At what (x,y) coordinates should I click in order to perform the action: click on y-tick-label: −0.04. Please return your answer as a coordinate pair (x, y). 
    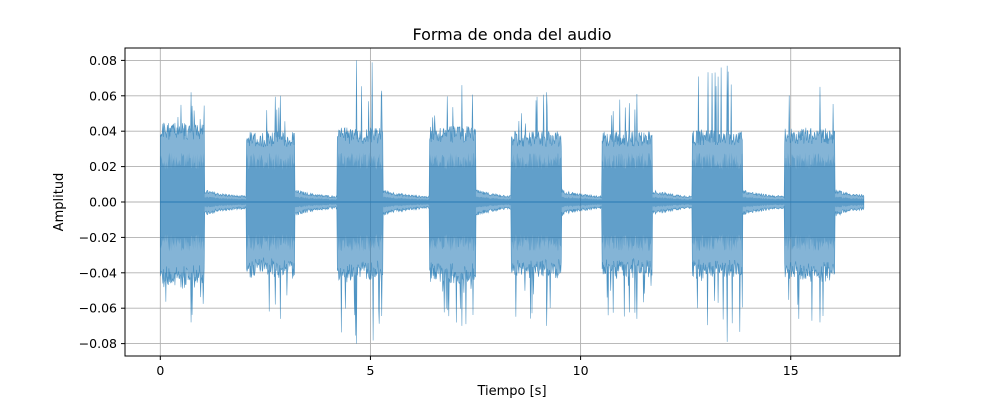
    Looking at the image, I should click on (98, 272).